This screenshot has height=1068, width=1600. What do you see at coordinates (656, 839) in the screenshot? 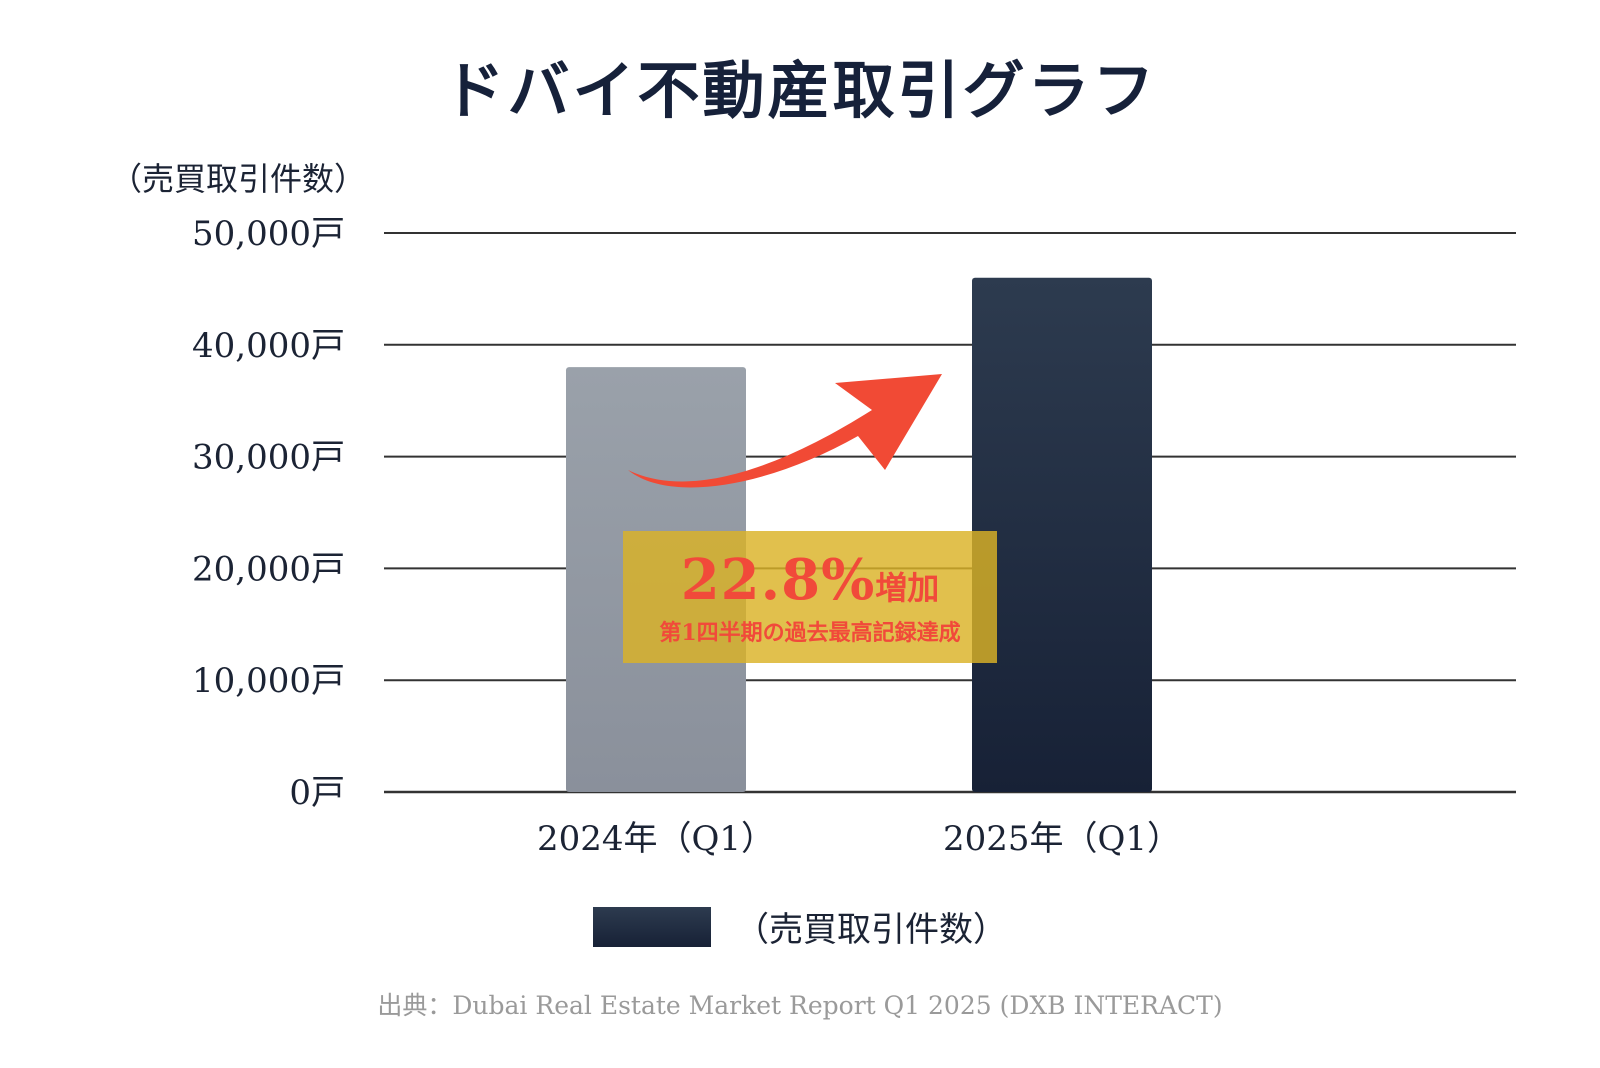
I see `x-category-label: 2024年（Q1）` at bounding box center [656, 839].